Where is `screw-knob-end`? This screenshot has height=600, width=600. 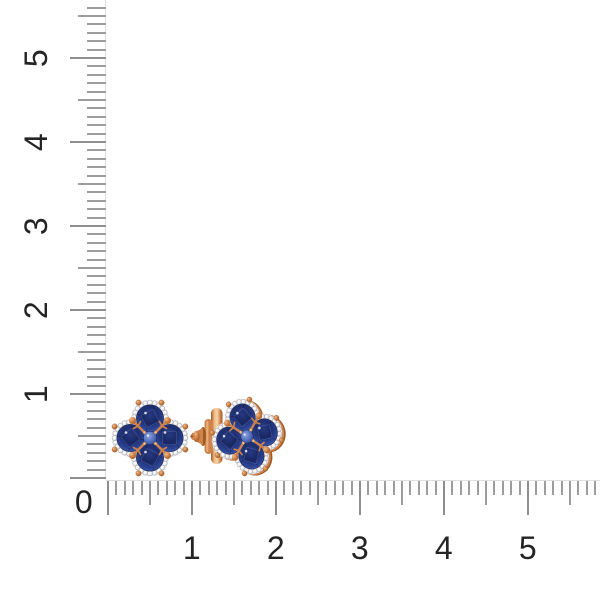
screw-knob-end is located at coordinates (191, 436).